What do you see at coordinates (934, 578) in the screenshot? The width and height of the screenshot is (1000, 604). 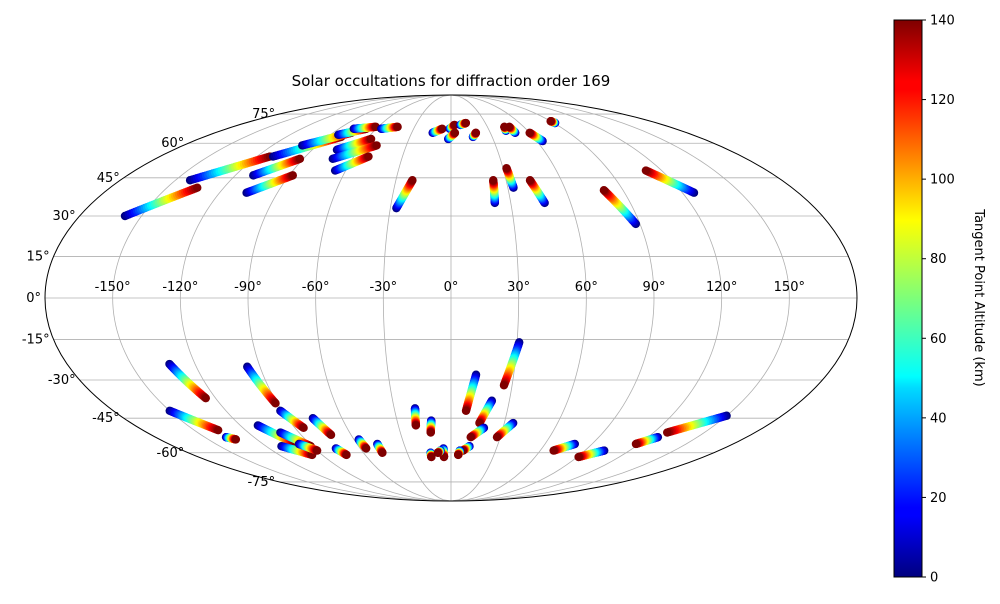 I see `colorbar-tick-label: 0` at bounding box center [934, 578].